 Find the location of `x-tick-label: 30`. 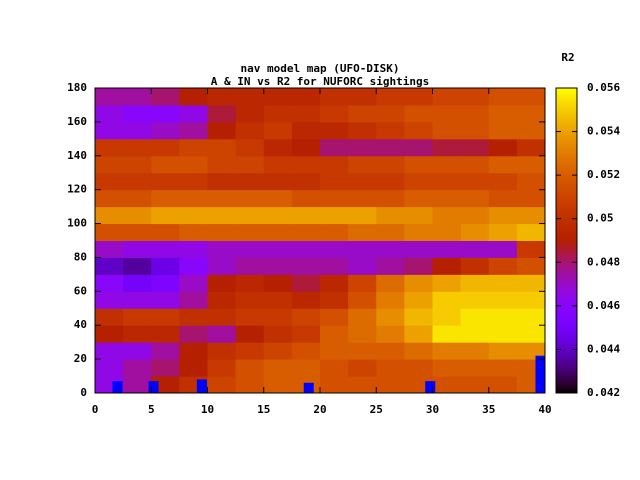

x-tick-label: 30 is located at coordinates (432, 409).